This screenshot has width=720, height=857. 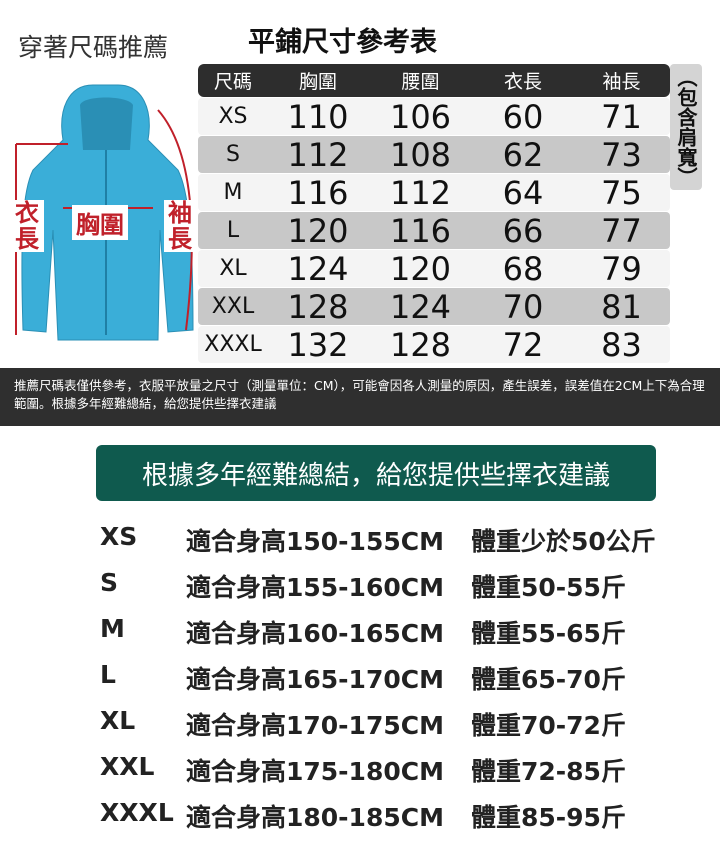 I want to click on table-title: 平鋪尺寸參考表, so click(x=342, y=42).